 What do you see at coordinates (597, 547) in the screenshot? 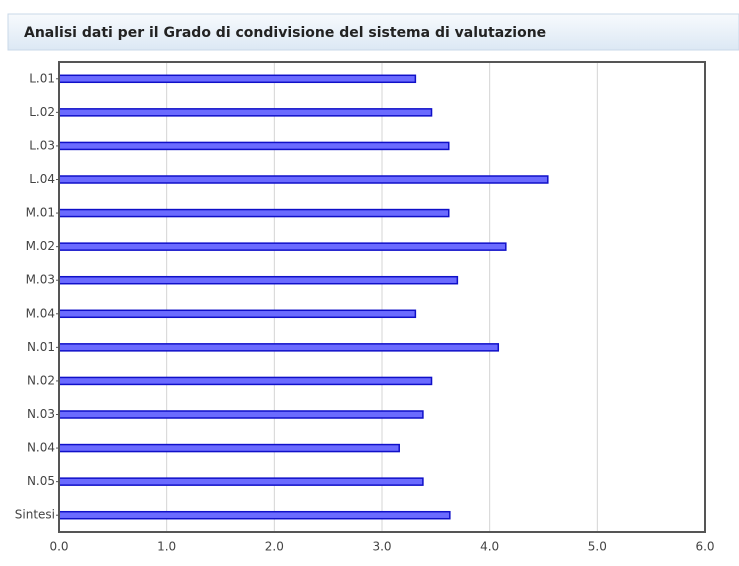
I see `x-tick-label: 5.0` at bounding box center [597, 547].